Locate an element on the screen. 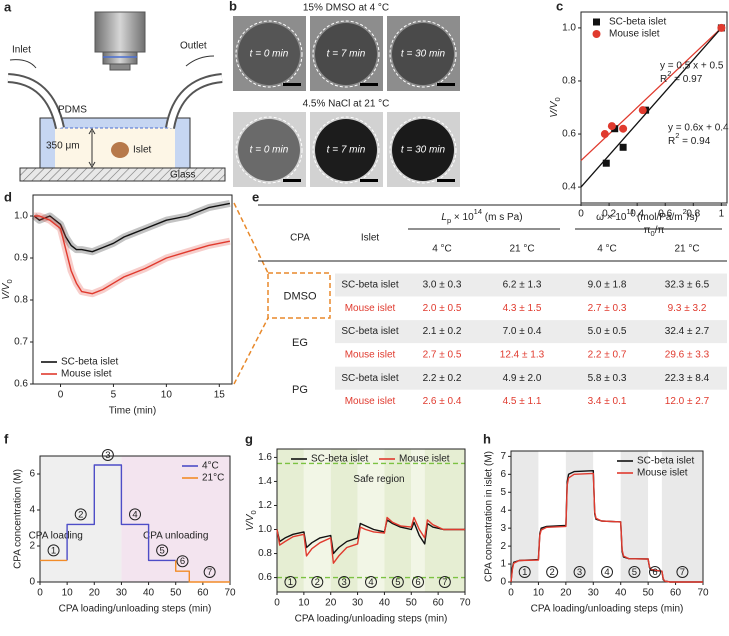  x-tick-label: 0 is located at coordinates (40, 593).